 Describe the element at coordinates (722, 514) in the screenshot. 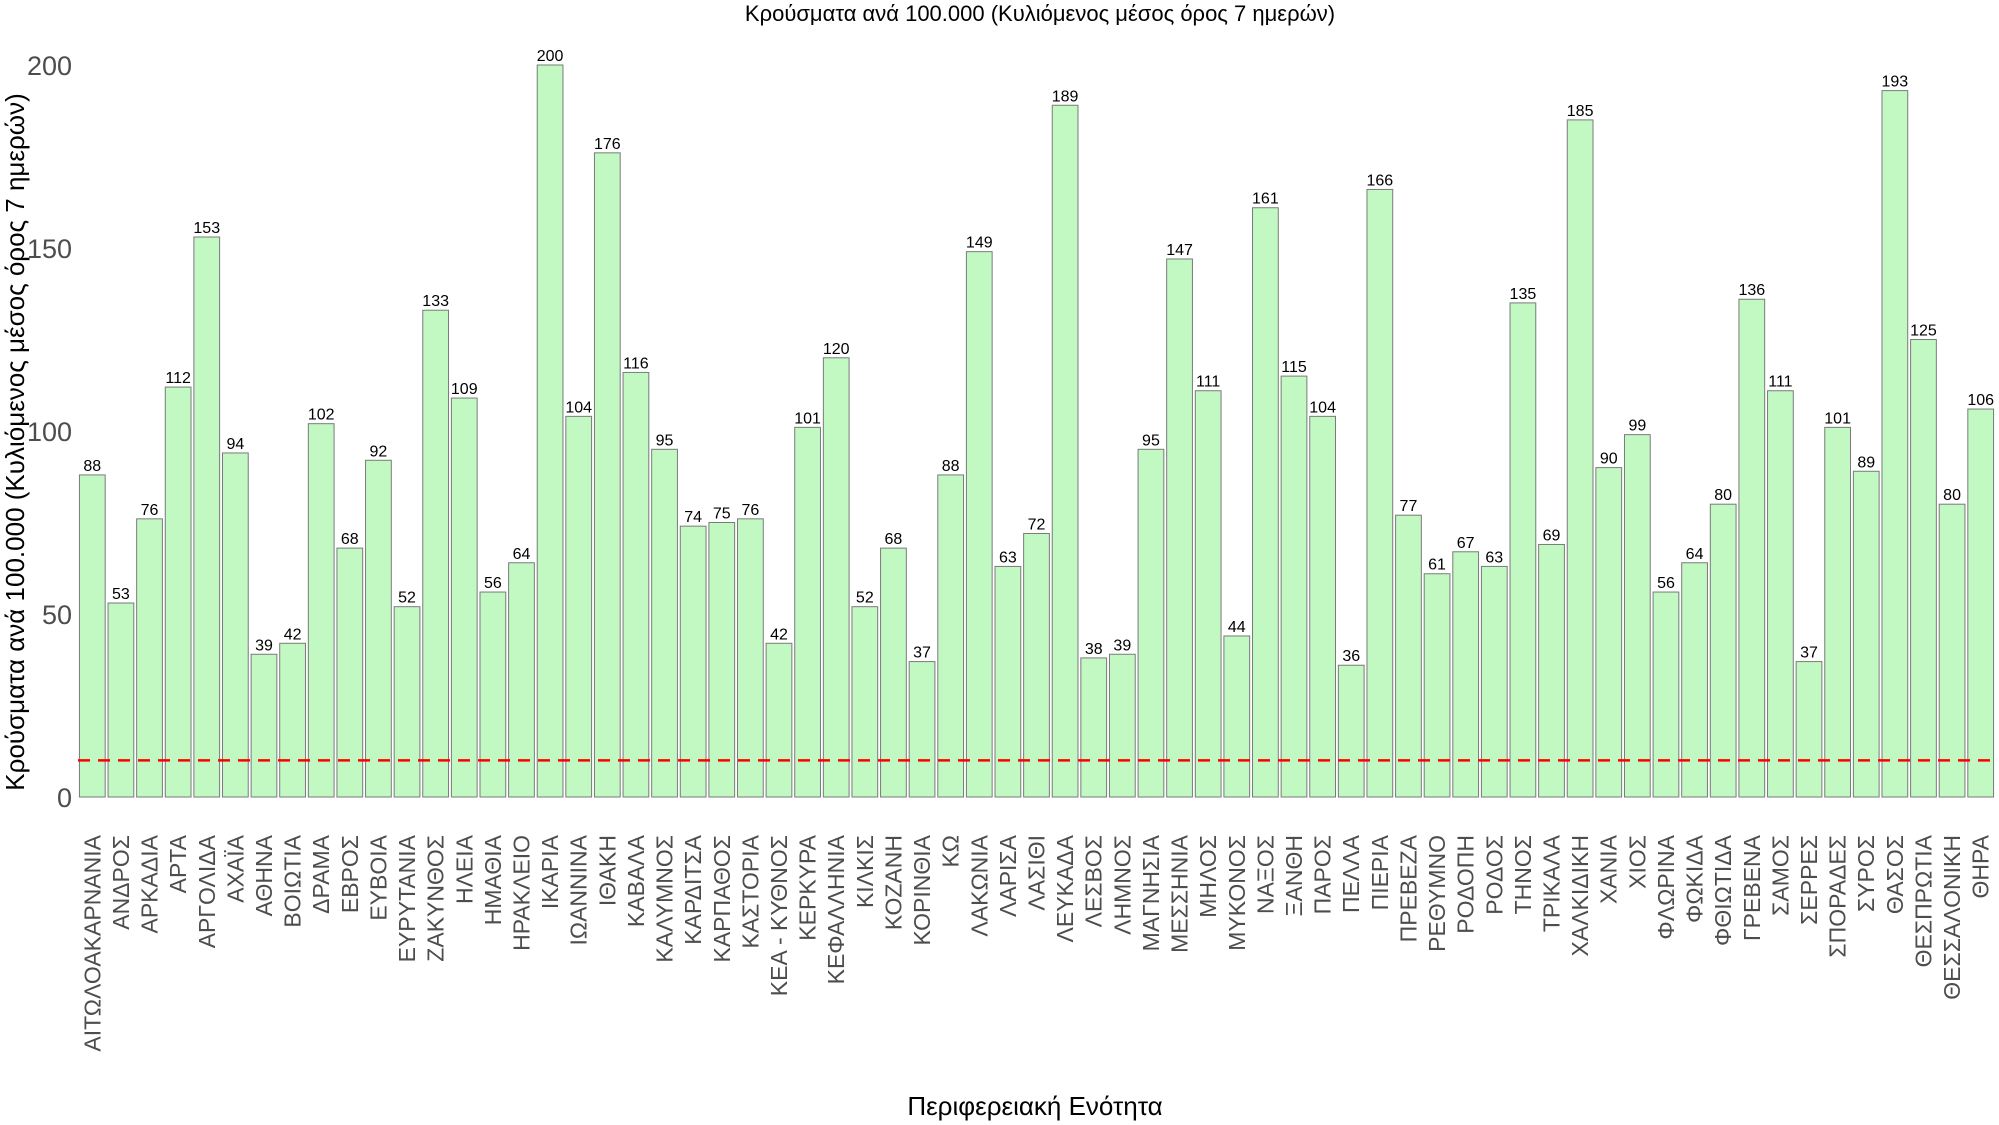

I see `bar-value-label: 75` at that location.